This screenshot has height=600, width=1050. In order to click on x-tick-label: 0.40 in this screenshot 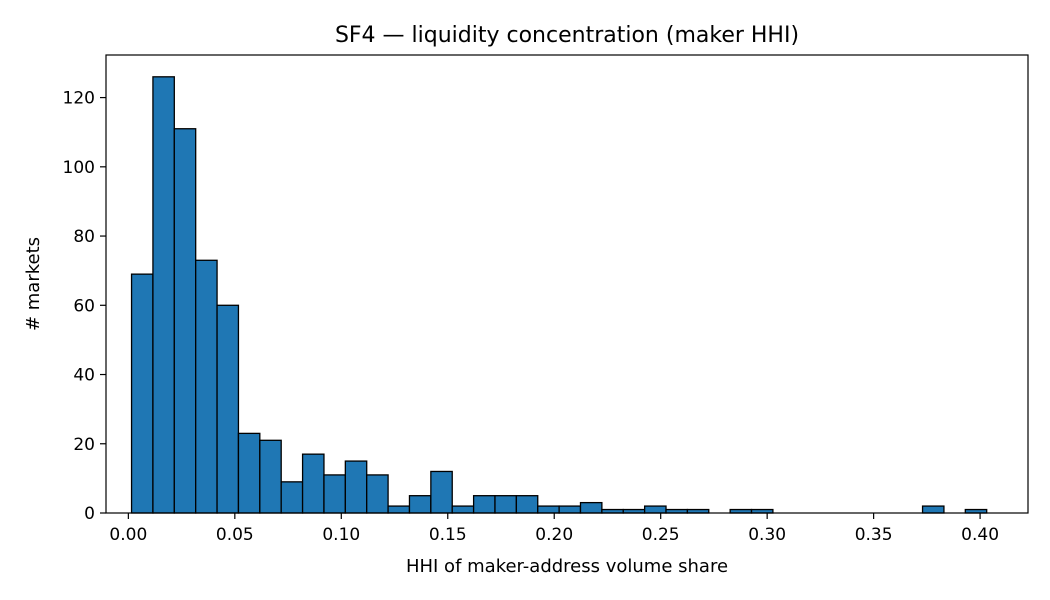, I will do `click(980, 535)`.